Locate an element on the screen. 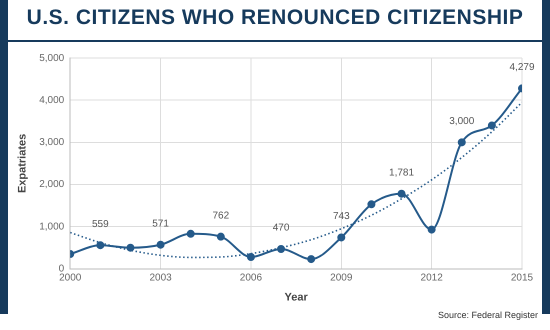 This screenshot has height=330, width=550. y-tick-label: 1,000 is located at coordinates (52, 226).